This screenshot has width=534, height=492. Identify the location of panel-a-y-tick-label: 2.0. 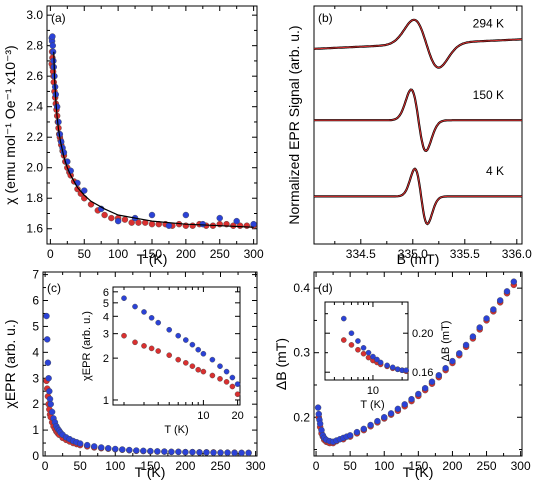
(34, 168).